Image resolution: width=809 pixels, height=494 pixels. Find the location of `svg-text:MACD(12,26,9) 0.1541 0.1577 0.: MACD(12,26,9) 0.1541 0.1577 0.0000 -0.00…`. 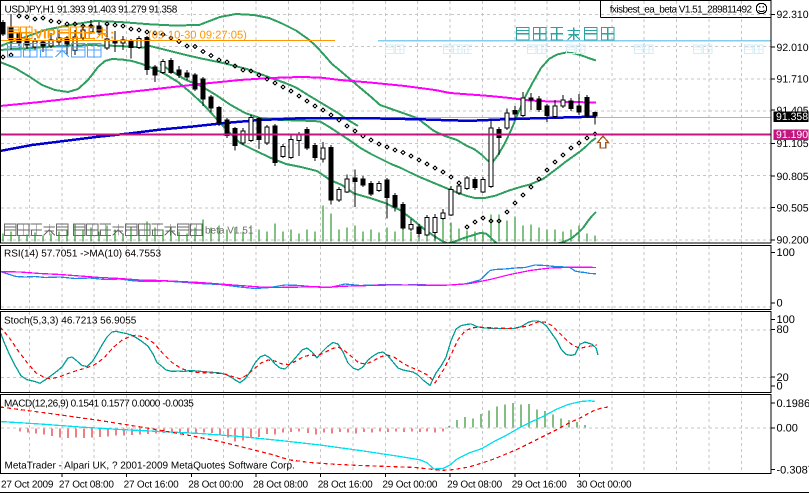

svg-text:MACD(12,26,9) 0.1541 0.1577 0.: MACD(12,26,9) 0.1541 0.1577 0.0000 -0.00… is located at coordinates (99, 404).